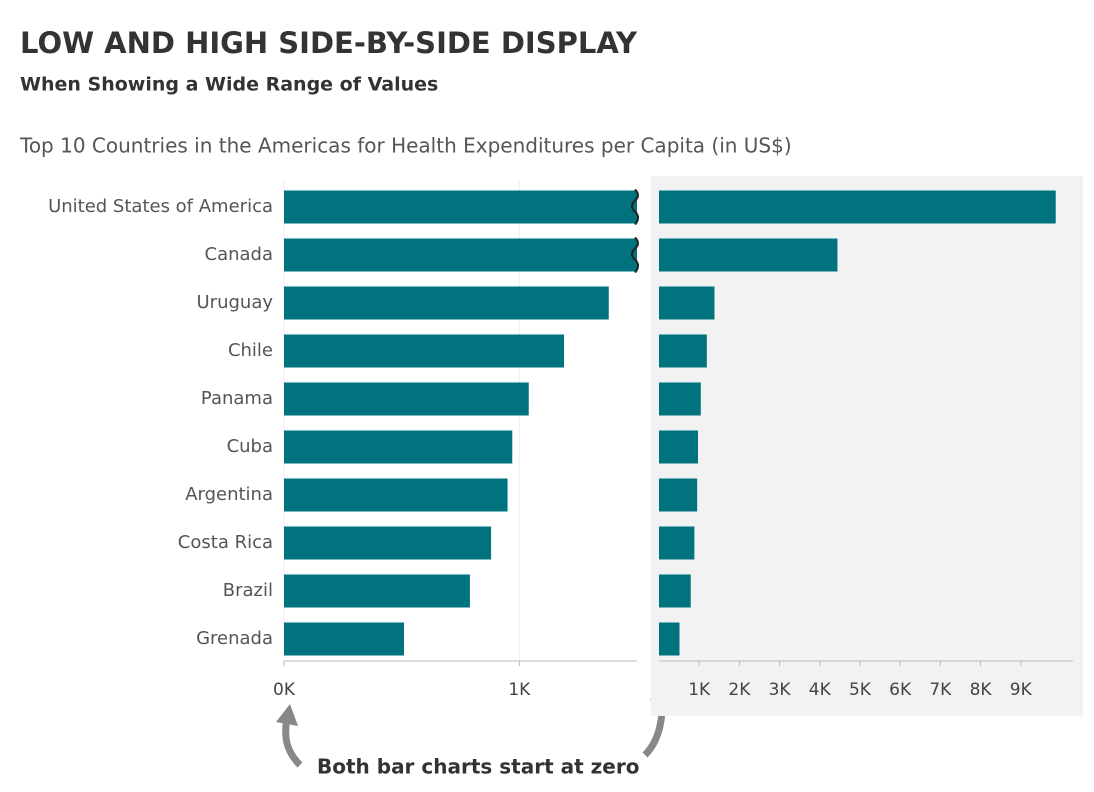 This screenshot has width=1094, height=792. What do you see at coordinates (820, 690) in the screenshot?
I see `x-tick-label: 4K` at bounding box center [820, 690].